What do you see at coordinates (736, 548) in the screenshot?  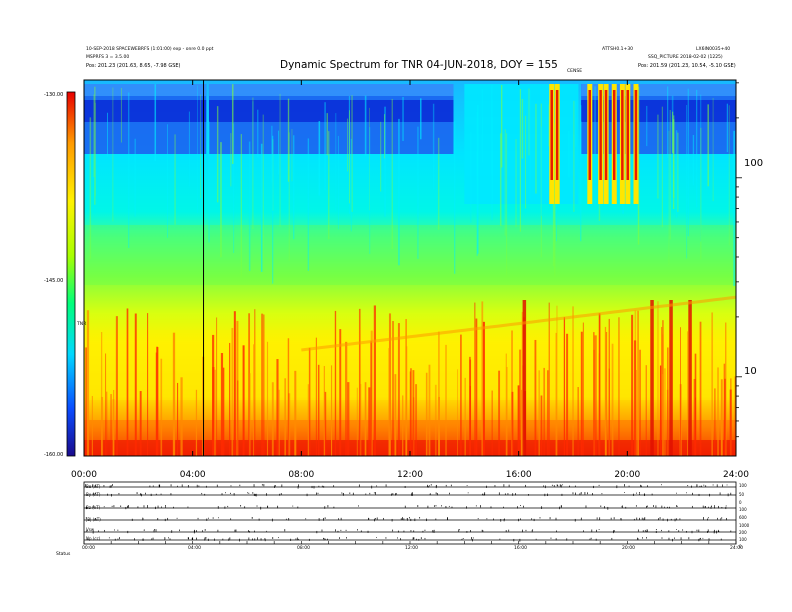 I see `panel-x-tick-6: 24:00` at bounding box center [736, 548].